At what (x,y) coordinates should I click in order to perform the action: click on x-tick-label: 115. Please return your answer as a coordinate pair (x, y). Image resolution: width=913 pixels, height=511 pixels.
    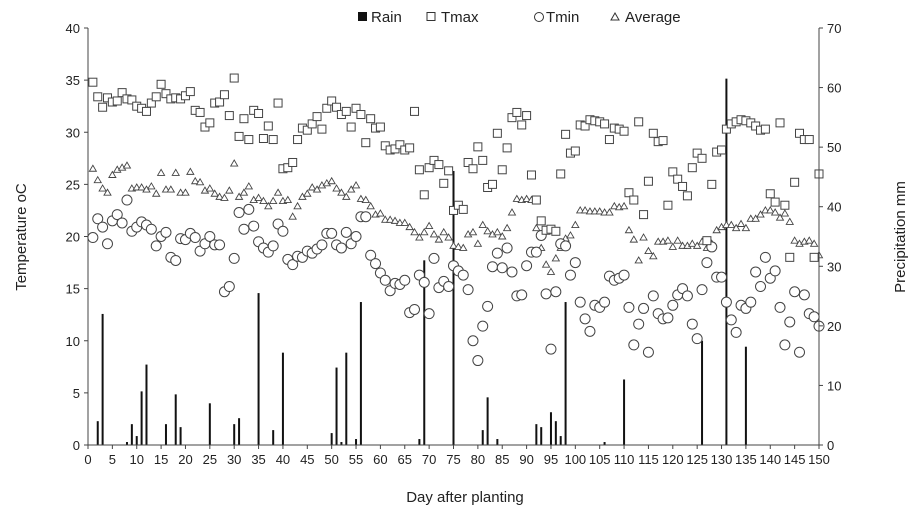
    Looking at the image, I should click on (648, 459).